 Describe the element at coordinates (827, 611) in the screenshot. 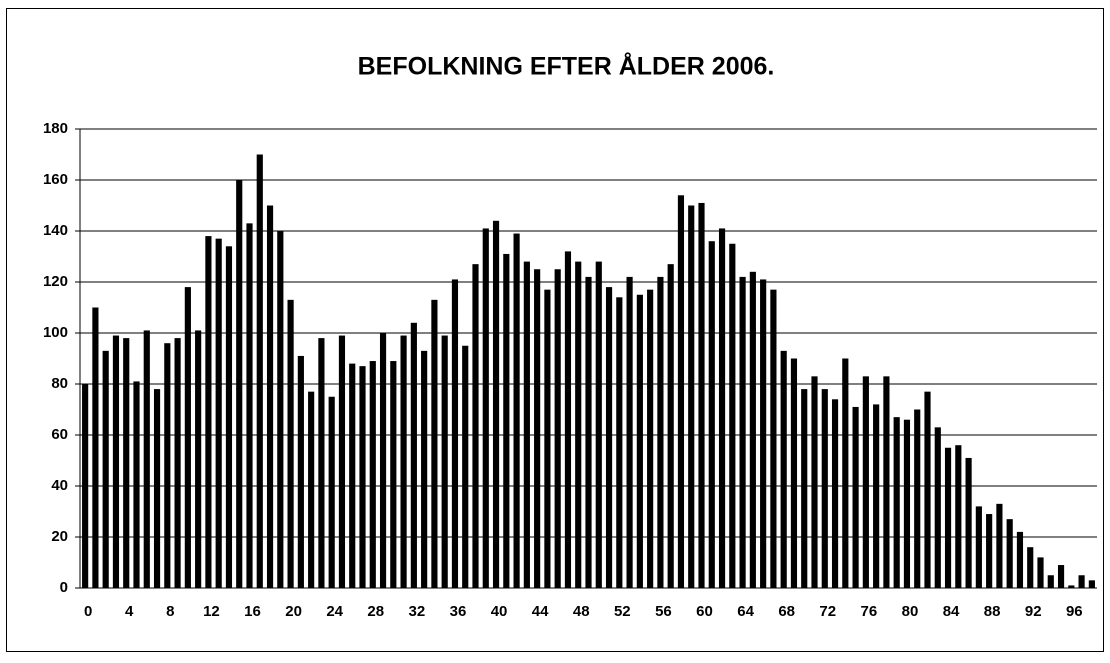

I see `x-tick-label: 72` at that location.